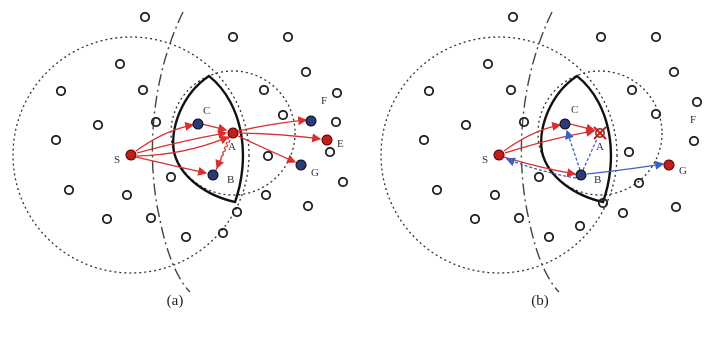 This screenshot has height=338, width=709. What do you see at coordinates (311, 121) in the screenshot?
I see `node-f` at bounding box center [311, 121].